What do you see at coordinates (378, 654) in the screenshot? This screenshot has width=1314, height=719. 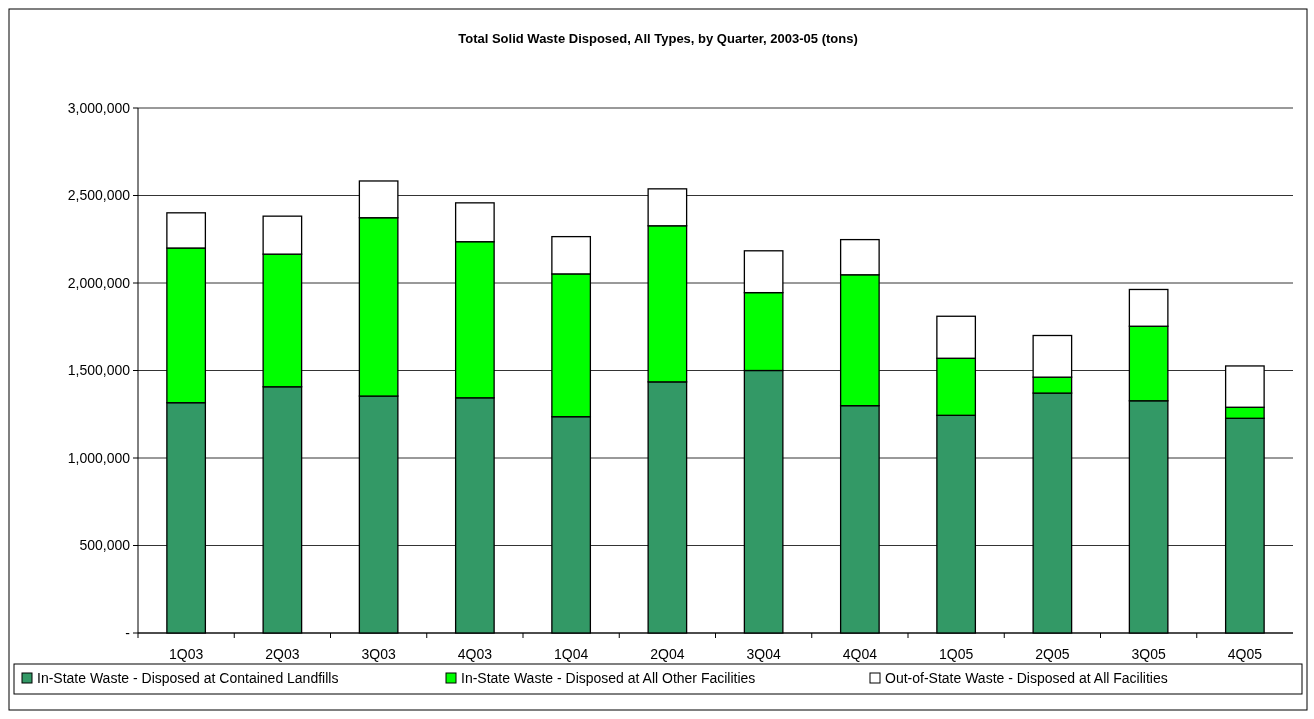 I see `x-tick-label: 3Q03` at bounding box center [378, 654].